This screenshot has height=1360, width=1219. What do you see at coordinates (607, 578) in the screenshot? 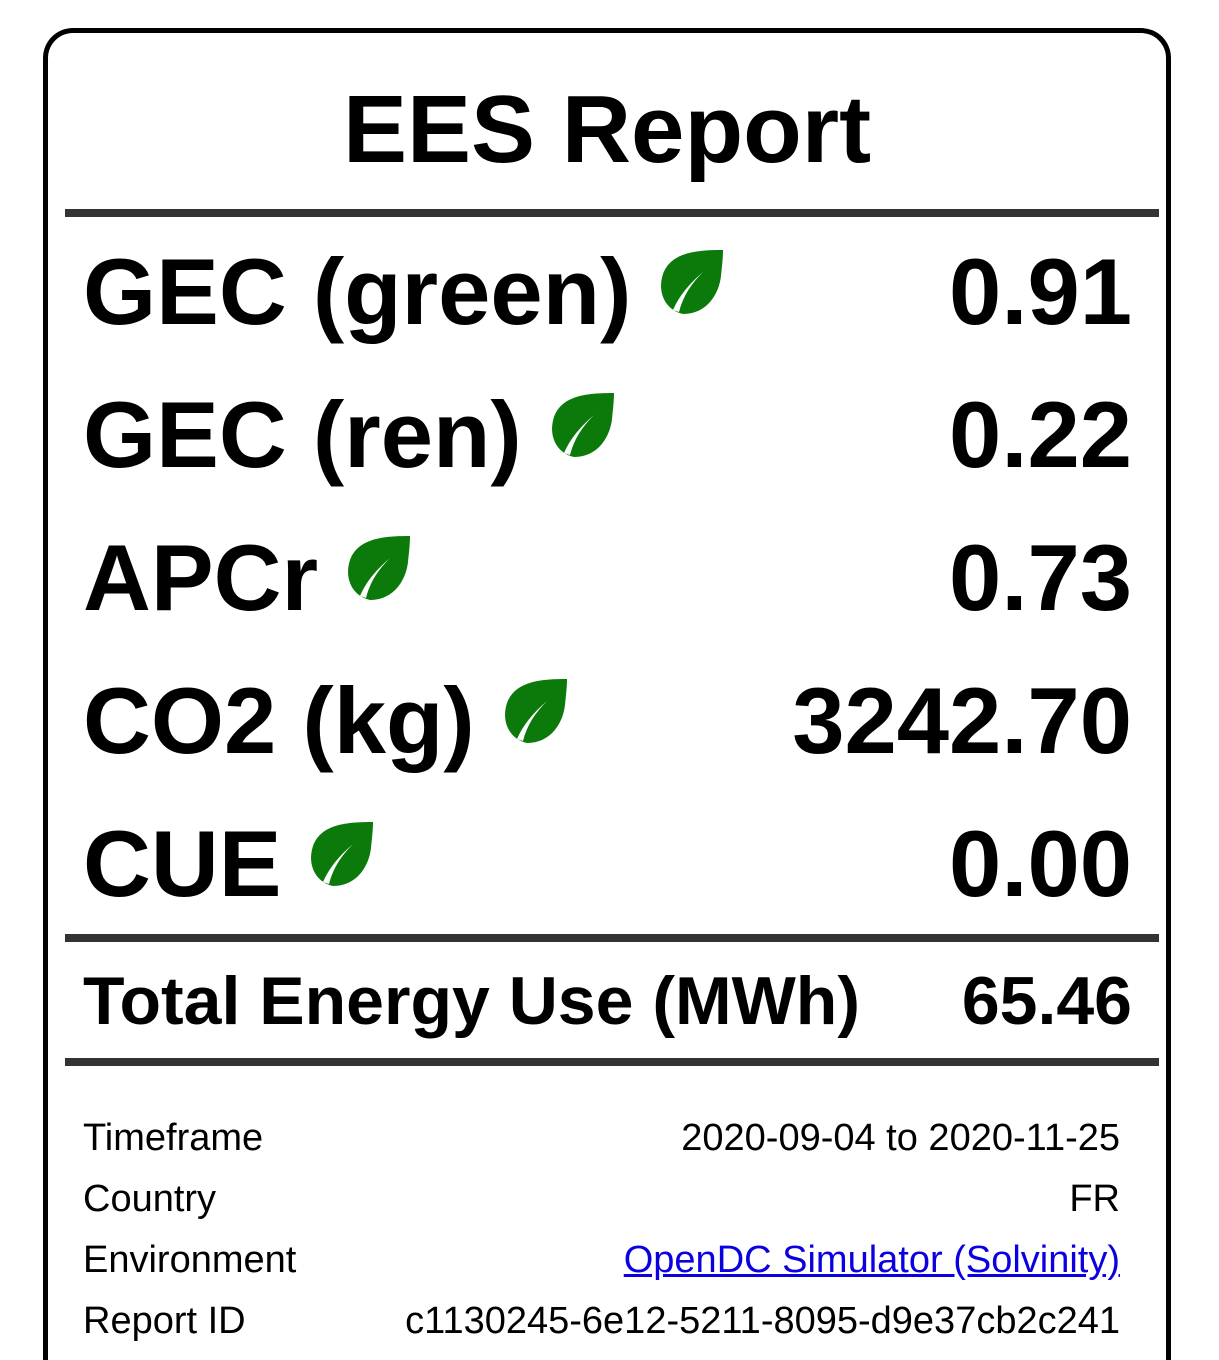
I see `metric-row-apcr: APCr 0.73` at bounding box center [607, 578].